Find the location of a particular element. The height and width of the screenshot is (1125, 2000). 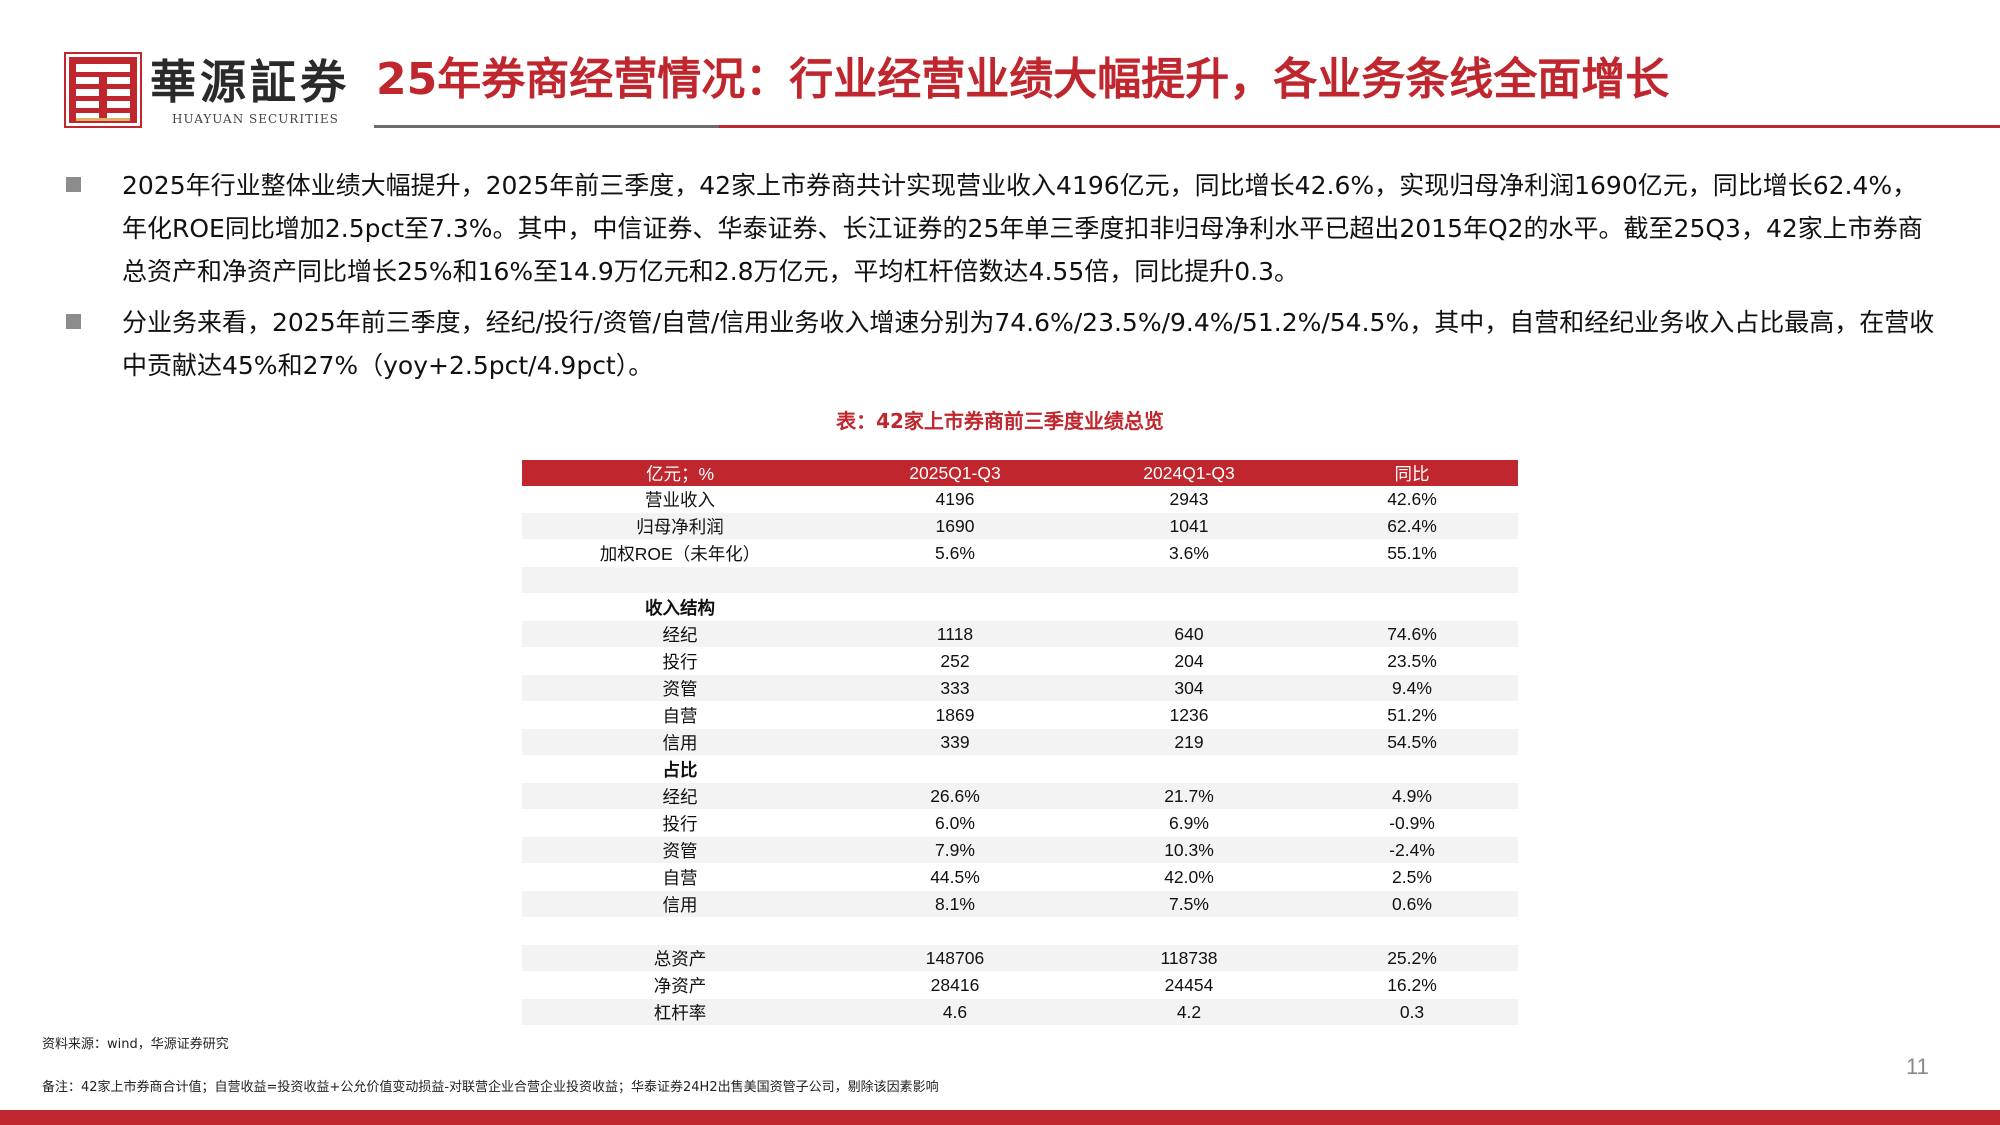

table-cell: 1236 is located at coordinates (1189, 715).